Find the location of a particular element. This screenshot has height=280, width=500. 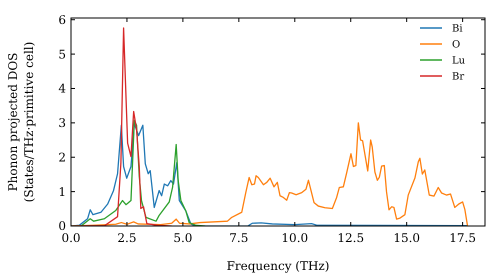

y-tick-label: 4 is located at coordinates (62, 89).